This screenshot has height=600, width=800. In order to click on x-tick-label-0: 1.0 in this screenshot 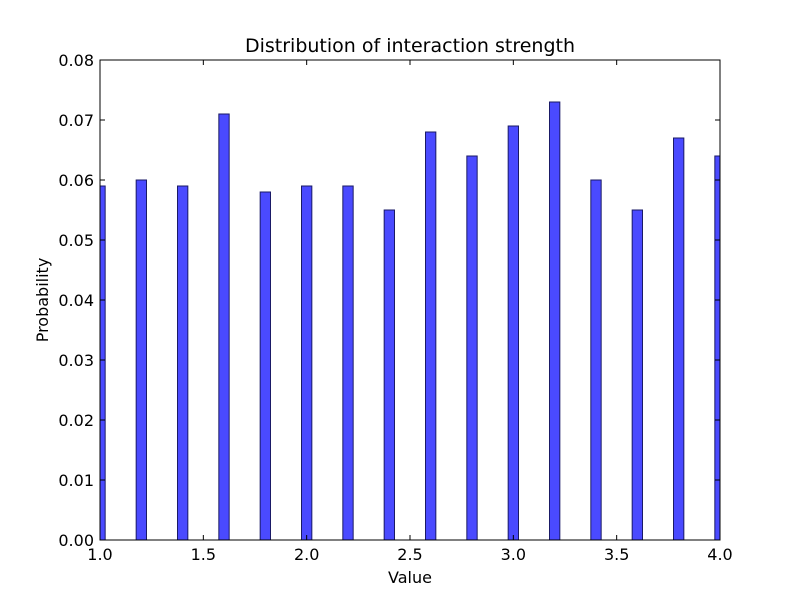, I will do `click(99, 554)`.